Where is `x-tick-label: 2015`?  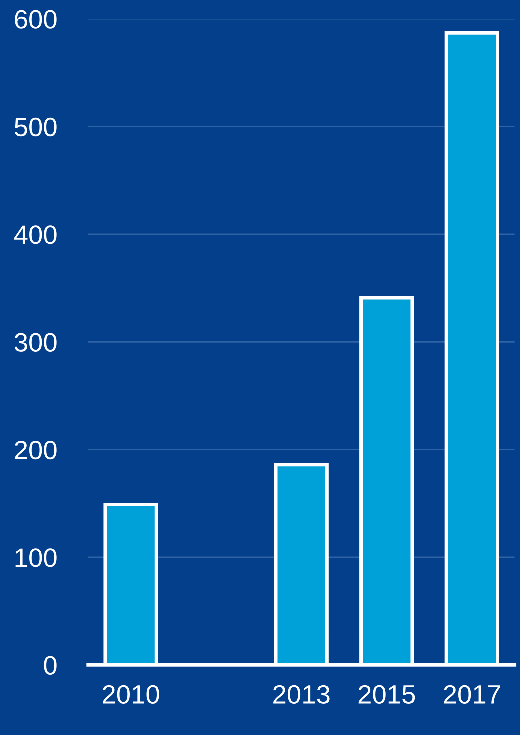 x-tick-label: 2015 is located at coordinates (387, 694).